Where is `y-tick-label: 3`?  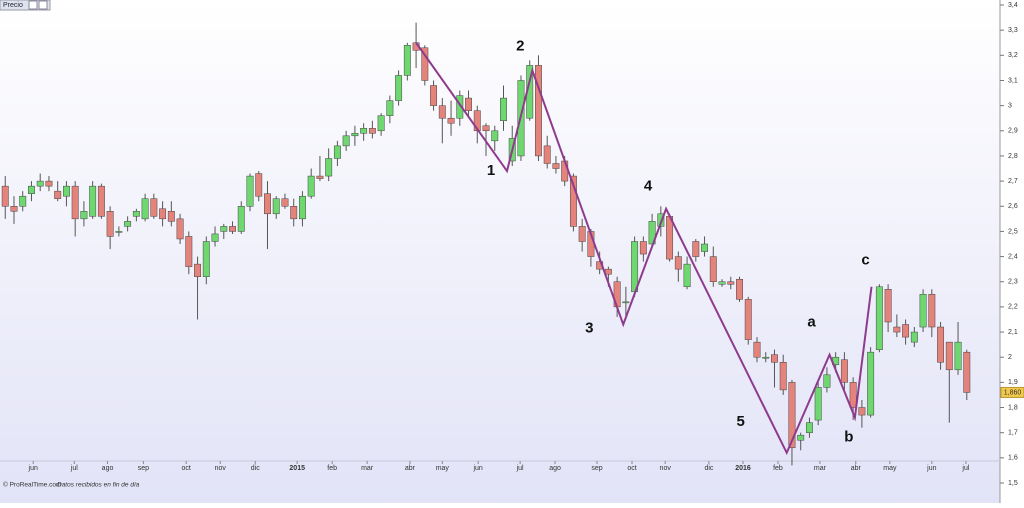 y-tick-label: 3 is located at coordinates (1010, 105).